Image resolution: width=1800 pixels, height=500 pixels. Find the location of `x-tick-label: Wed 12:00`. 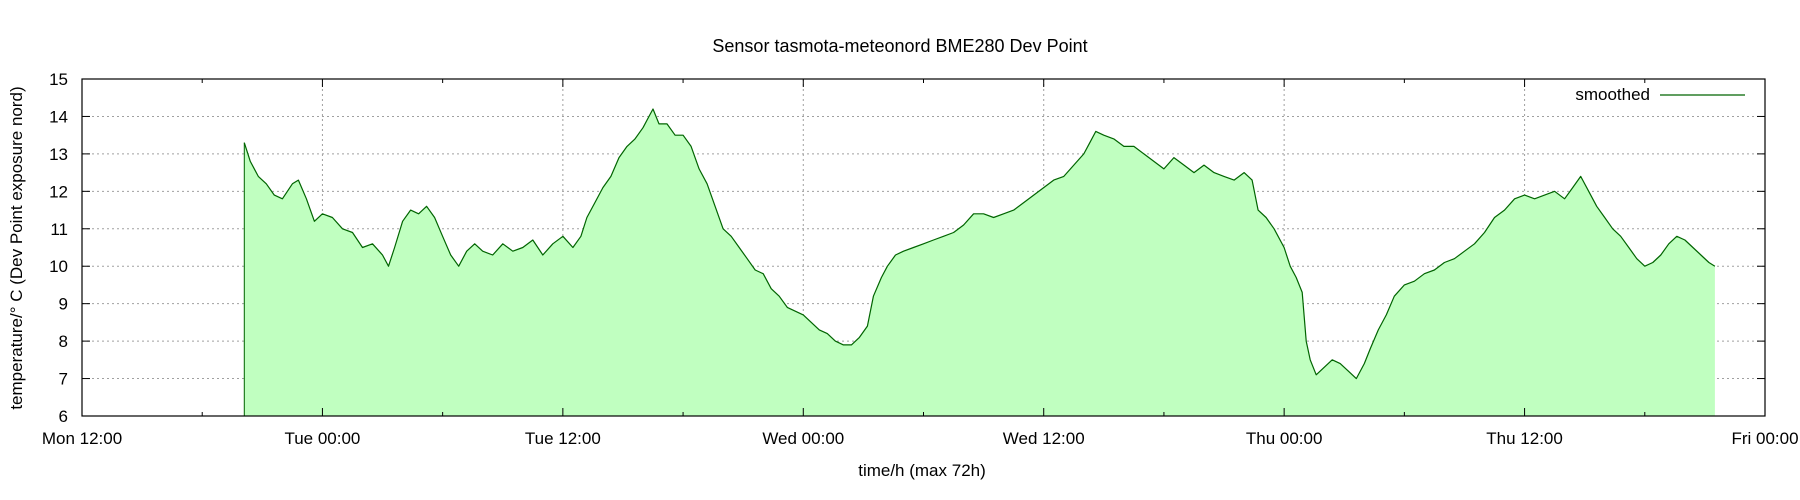

x-tick-label: Wed 12:00 is located at coordinates (1044, 438).